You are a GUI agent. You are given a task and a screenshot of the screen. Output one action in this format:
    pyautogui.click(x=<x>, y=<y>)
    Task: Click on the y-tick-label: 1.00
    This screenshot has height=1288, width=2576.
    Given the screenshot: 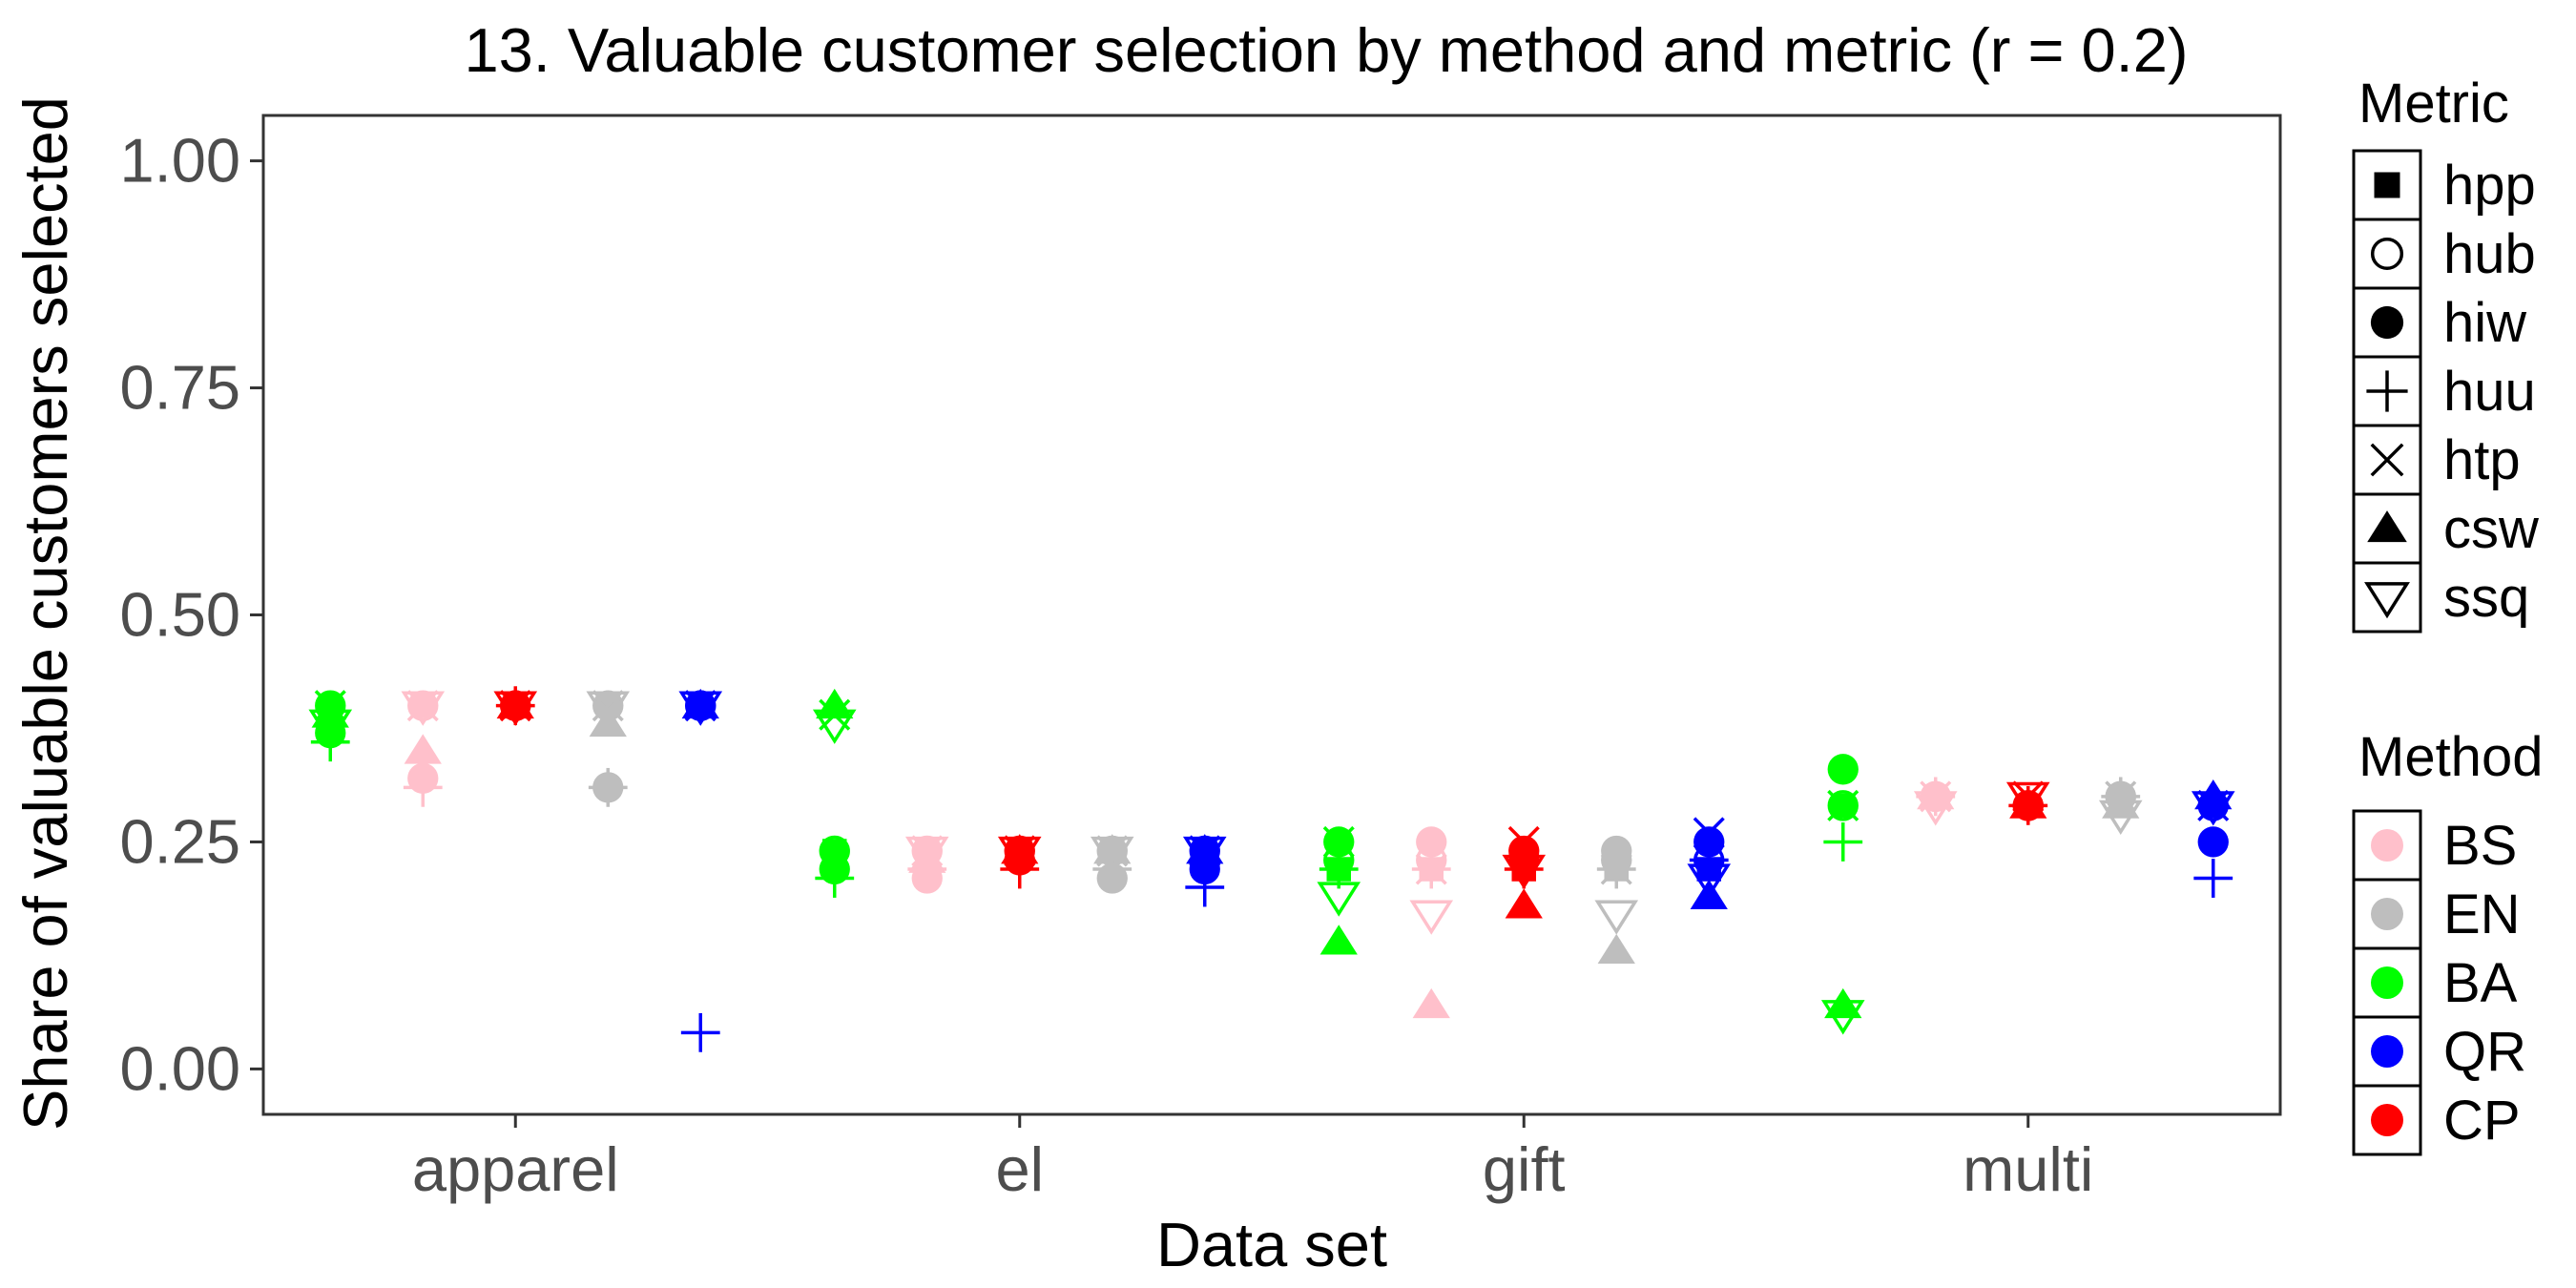 What is the action you would take?
    pyautogui.click(x=179, y=161)
    